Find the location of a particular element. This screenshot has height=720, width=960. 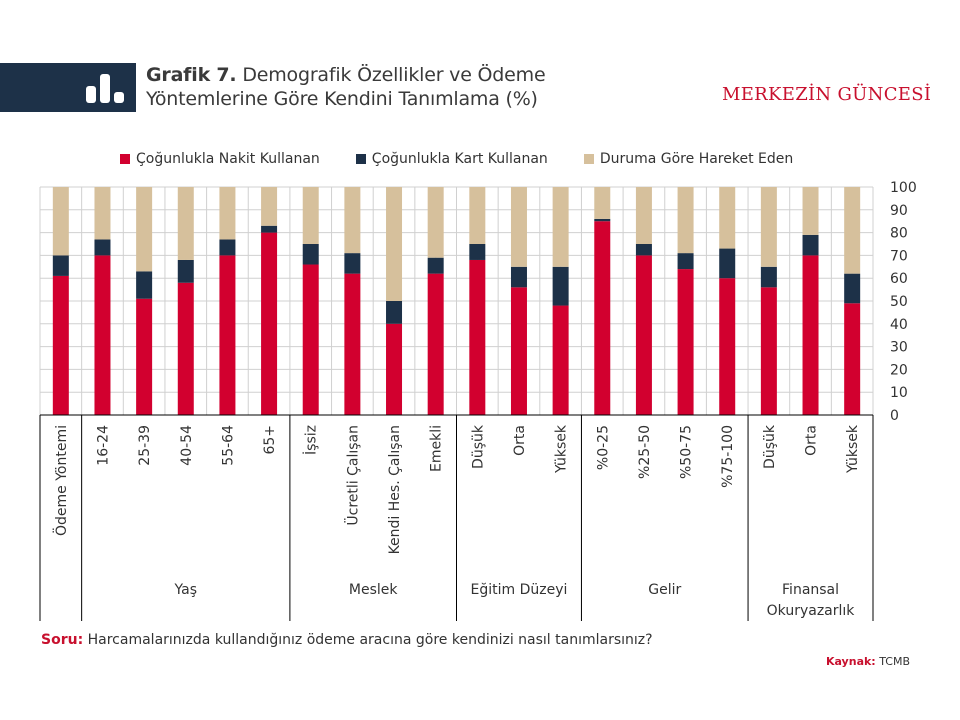

legend-swatch-kart is located at coordinates (360, 159).